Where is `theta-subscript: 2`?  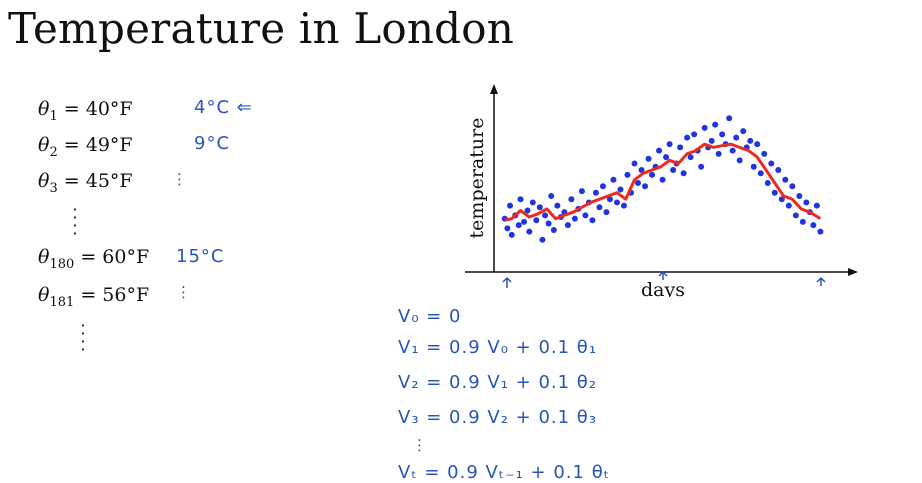 theta-subscript: 2 is located at coordinates (53, 152).